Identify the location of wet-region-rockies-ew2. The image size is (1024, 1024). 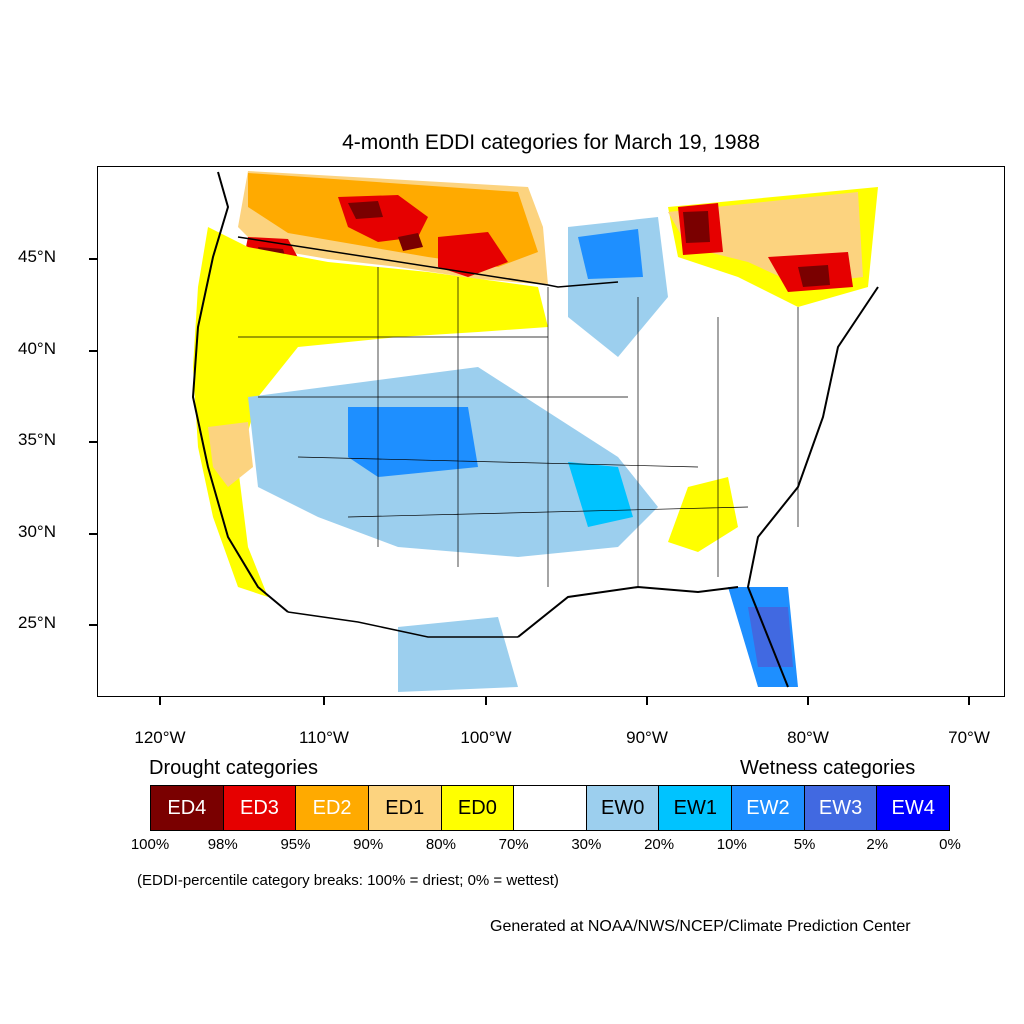
(413, 442).